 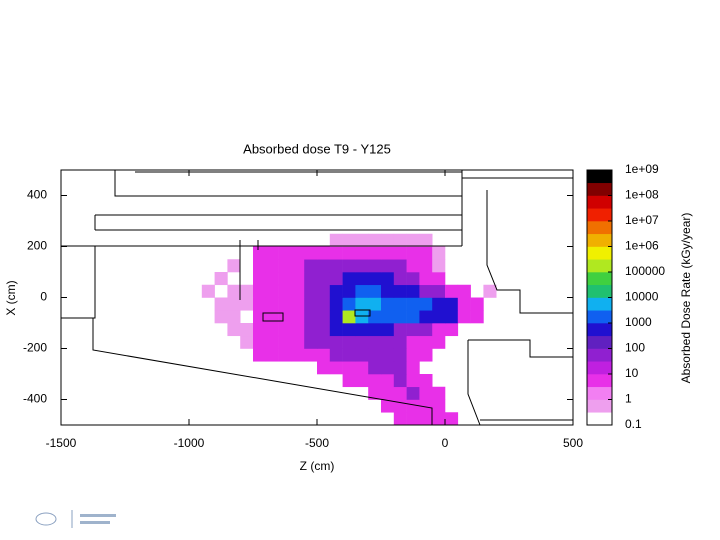 I want to click on colorbar, so click(x=599, y=298).